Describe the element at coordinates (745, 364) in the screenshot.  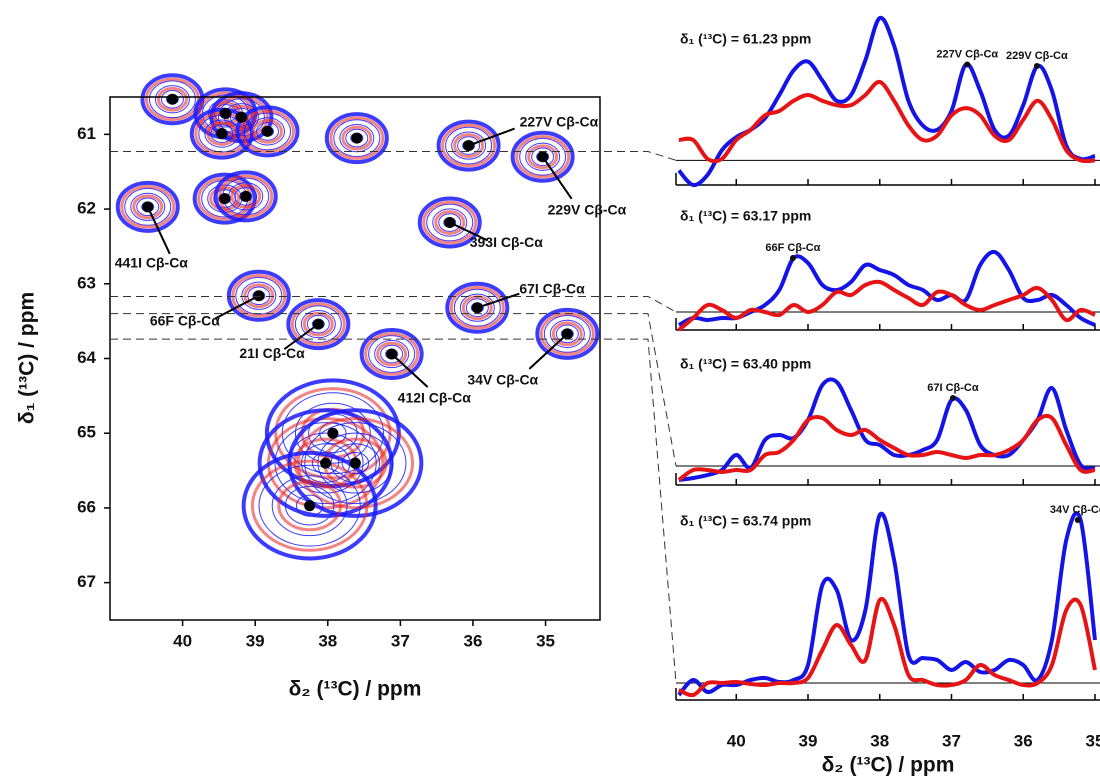
I see `slice-title: δ₁ (¹³C) = 63.40 ppm` at that location.